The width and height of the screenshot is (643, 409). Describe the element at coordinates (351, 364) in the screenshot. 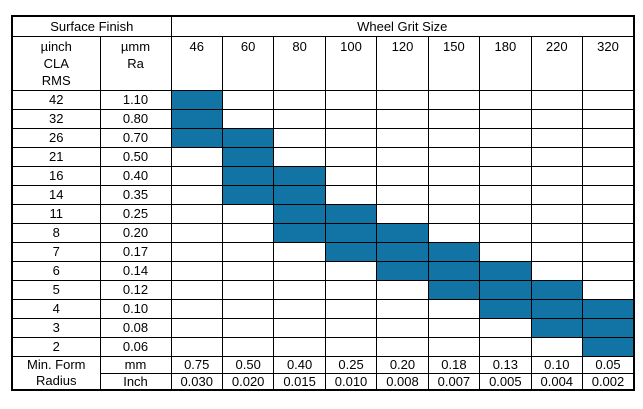

I see `radius-value: 0.25` at that location.